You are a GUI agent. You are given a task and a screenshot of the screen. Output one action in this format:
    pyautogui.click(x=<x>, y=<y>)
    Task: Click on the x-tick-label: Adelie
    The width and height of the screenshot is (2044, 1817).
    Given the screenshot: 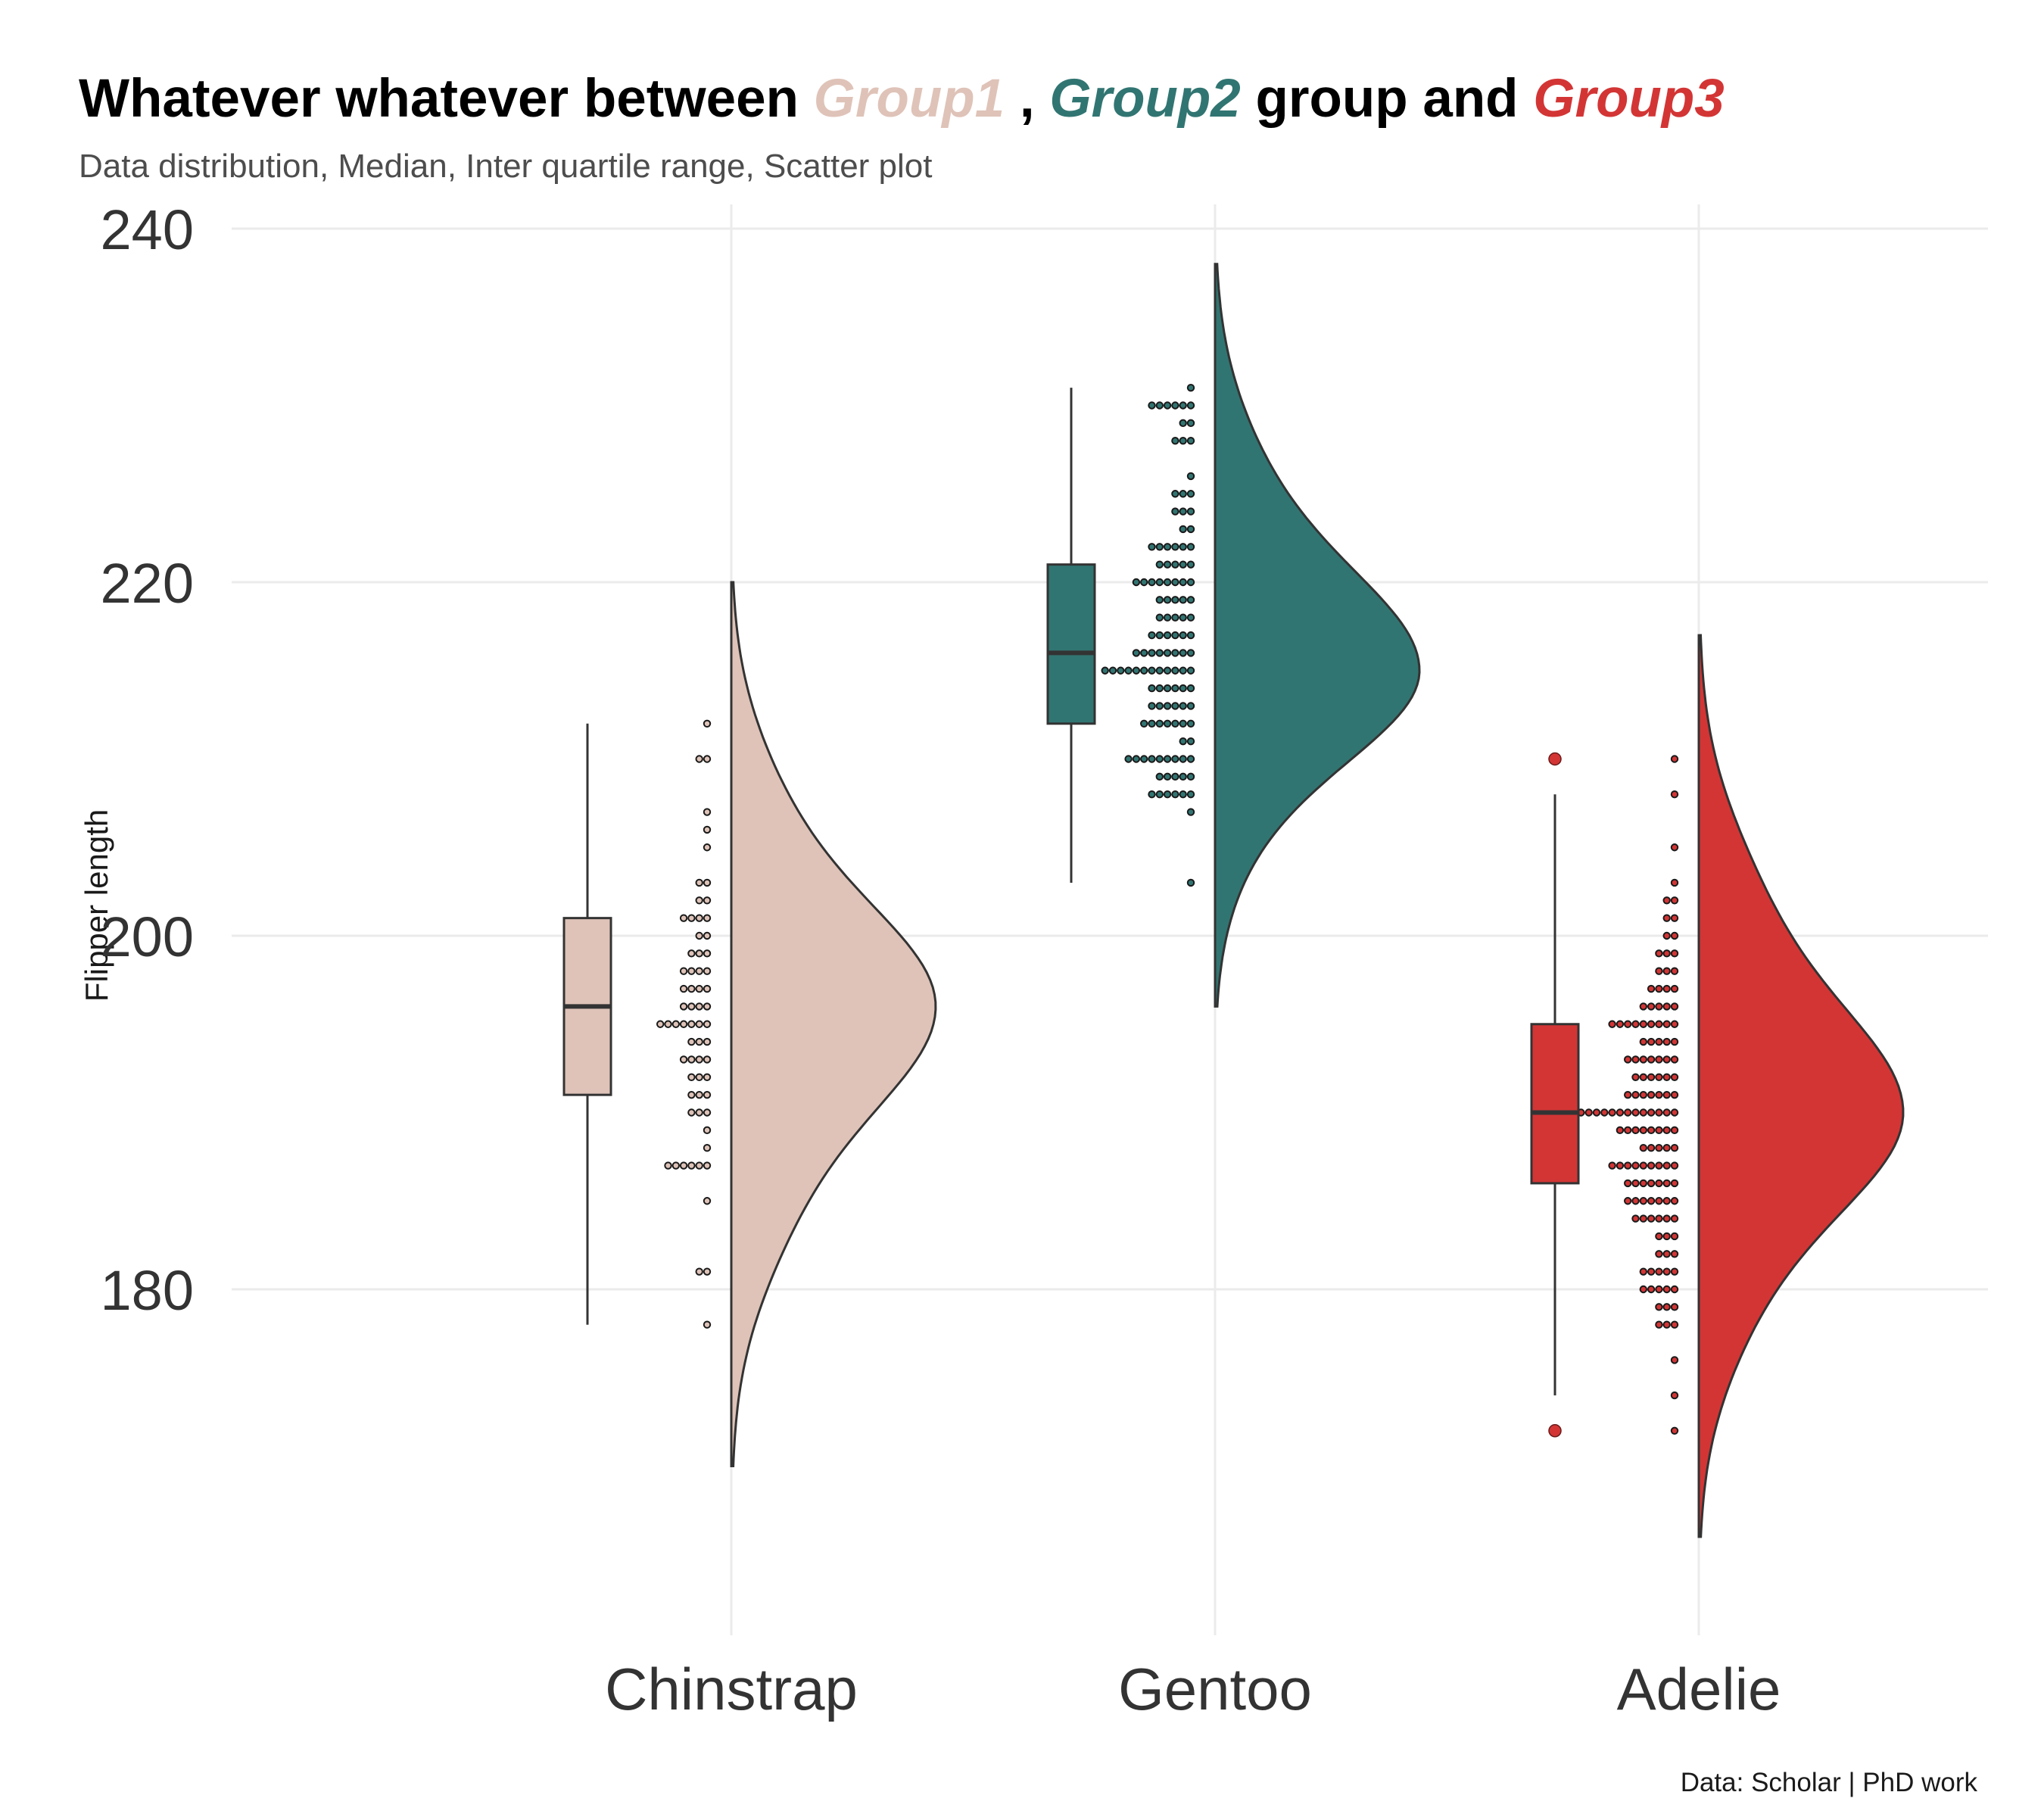 What is the action you would take?
    pyautogui.click(x=1699, y=1689)
    